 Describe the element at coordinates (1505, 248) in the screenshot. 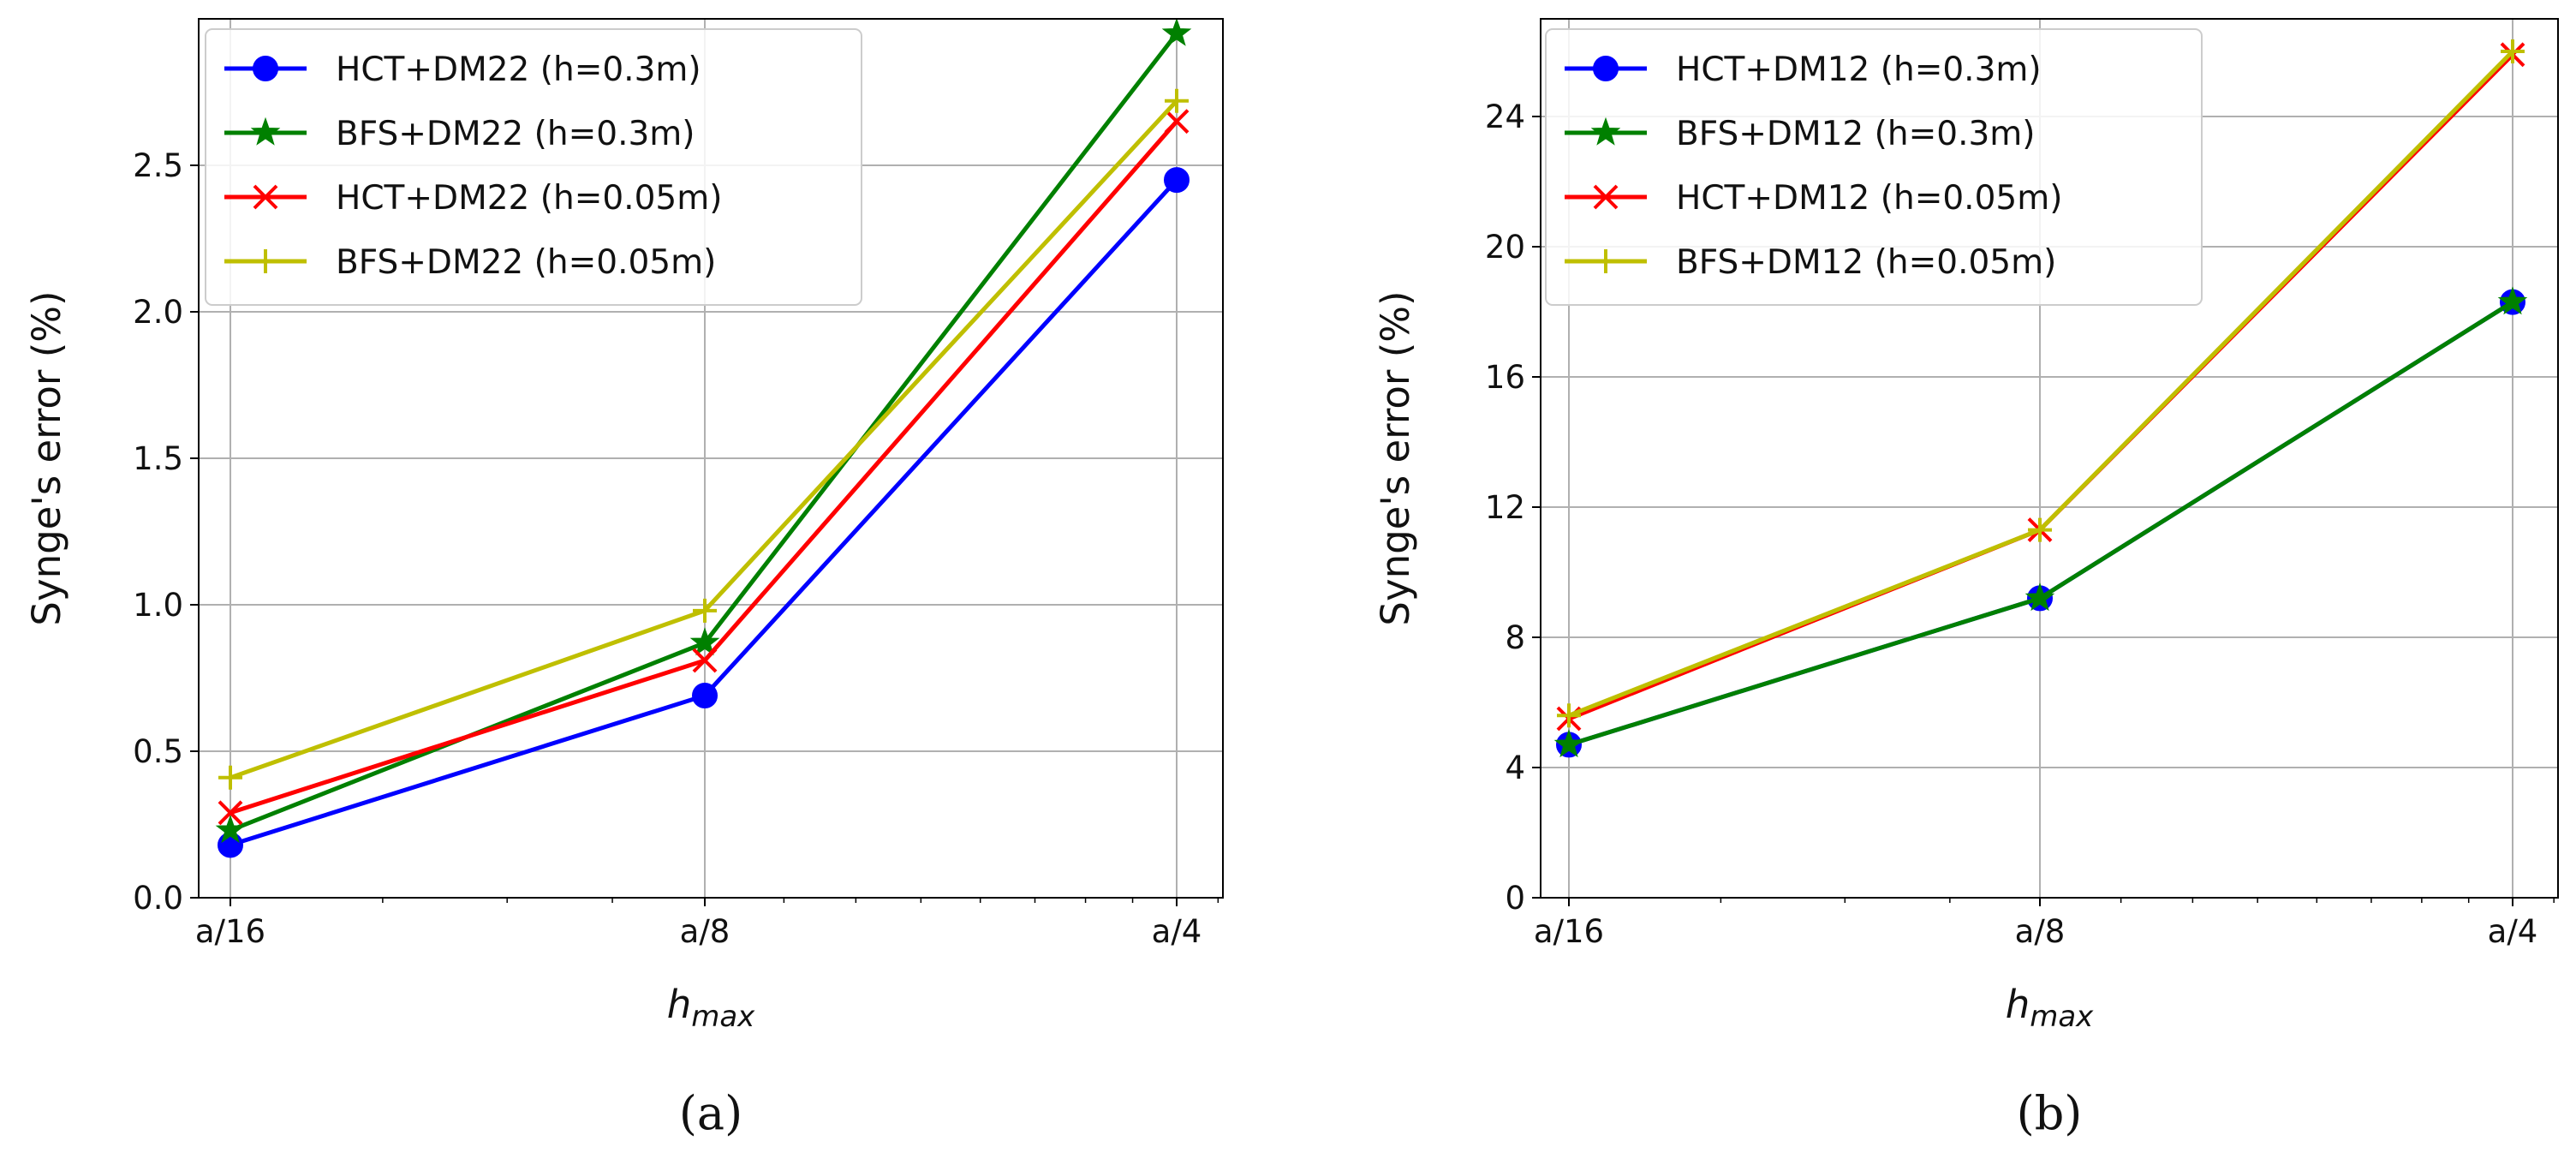

I see `y-tick-label: 20` at that location.